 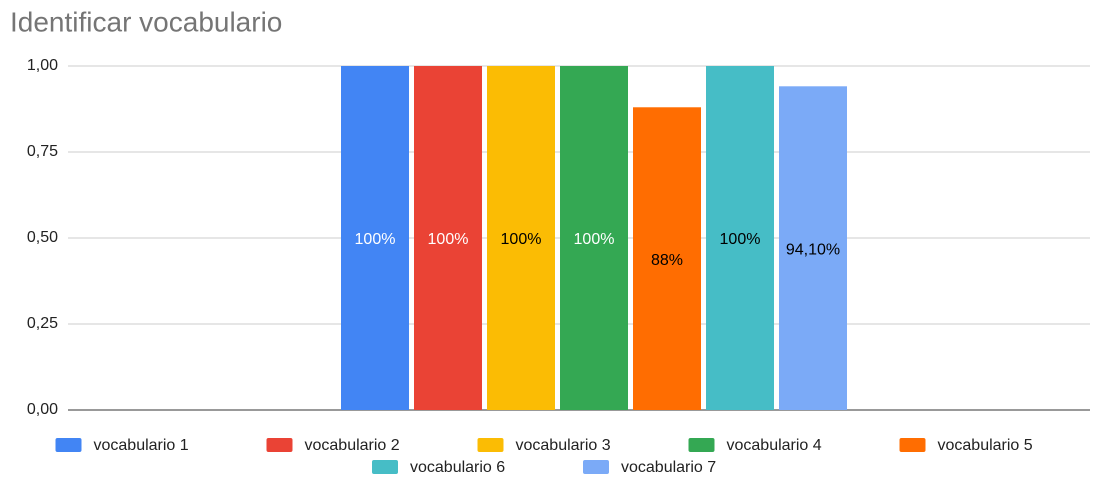 What do you see at coordinates (42, 237) in the screenshot?
I see `y-tick-label: 0,50` at bounding box center [42, 237].